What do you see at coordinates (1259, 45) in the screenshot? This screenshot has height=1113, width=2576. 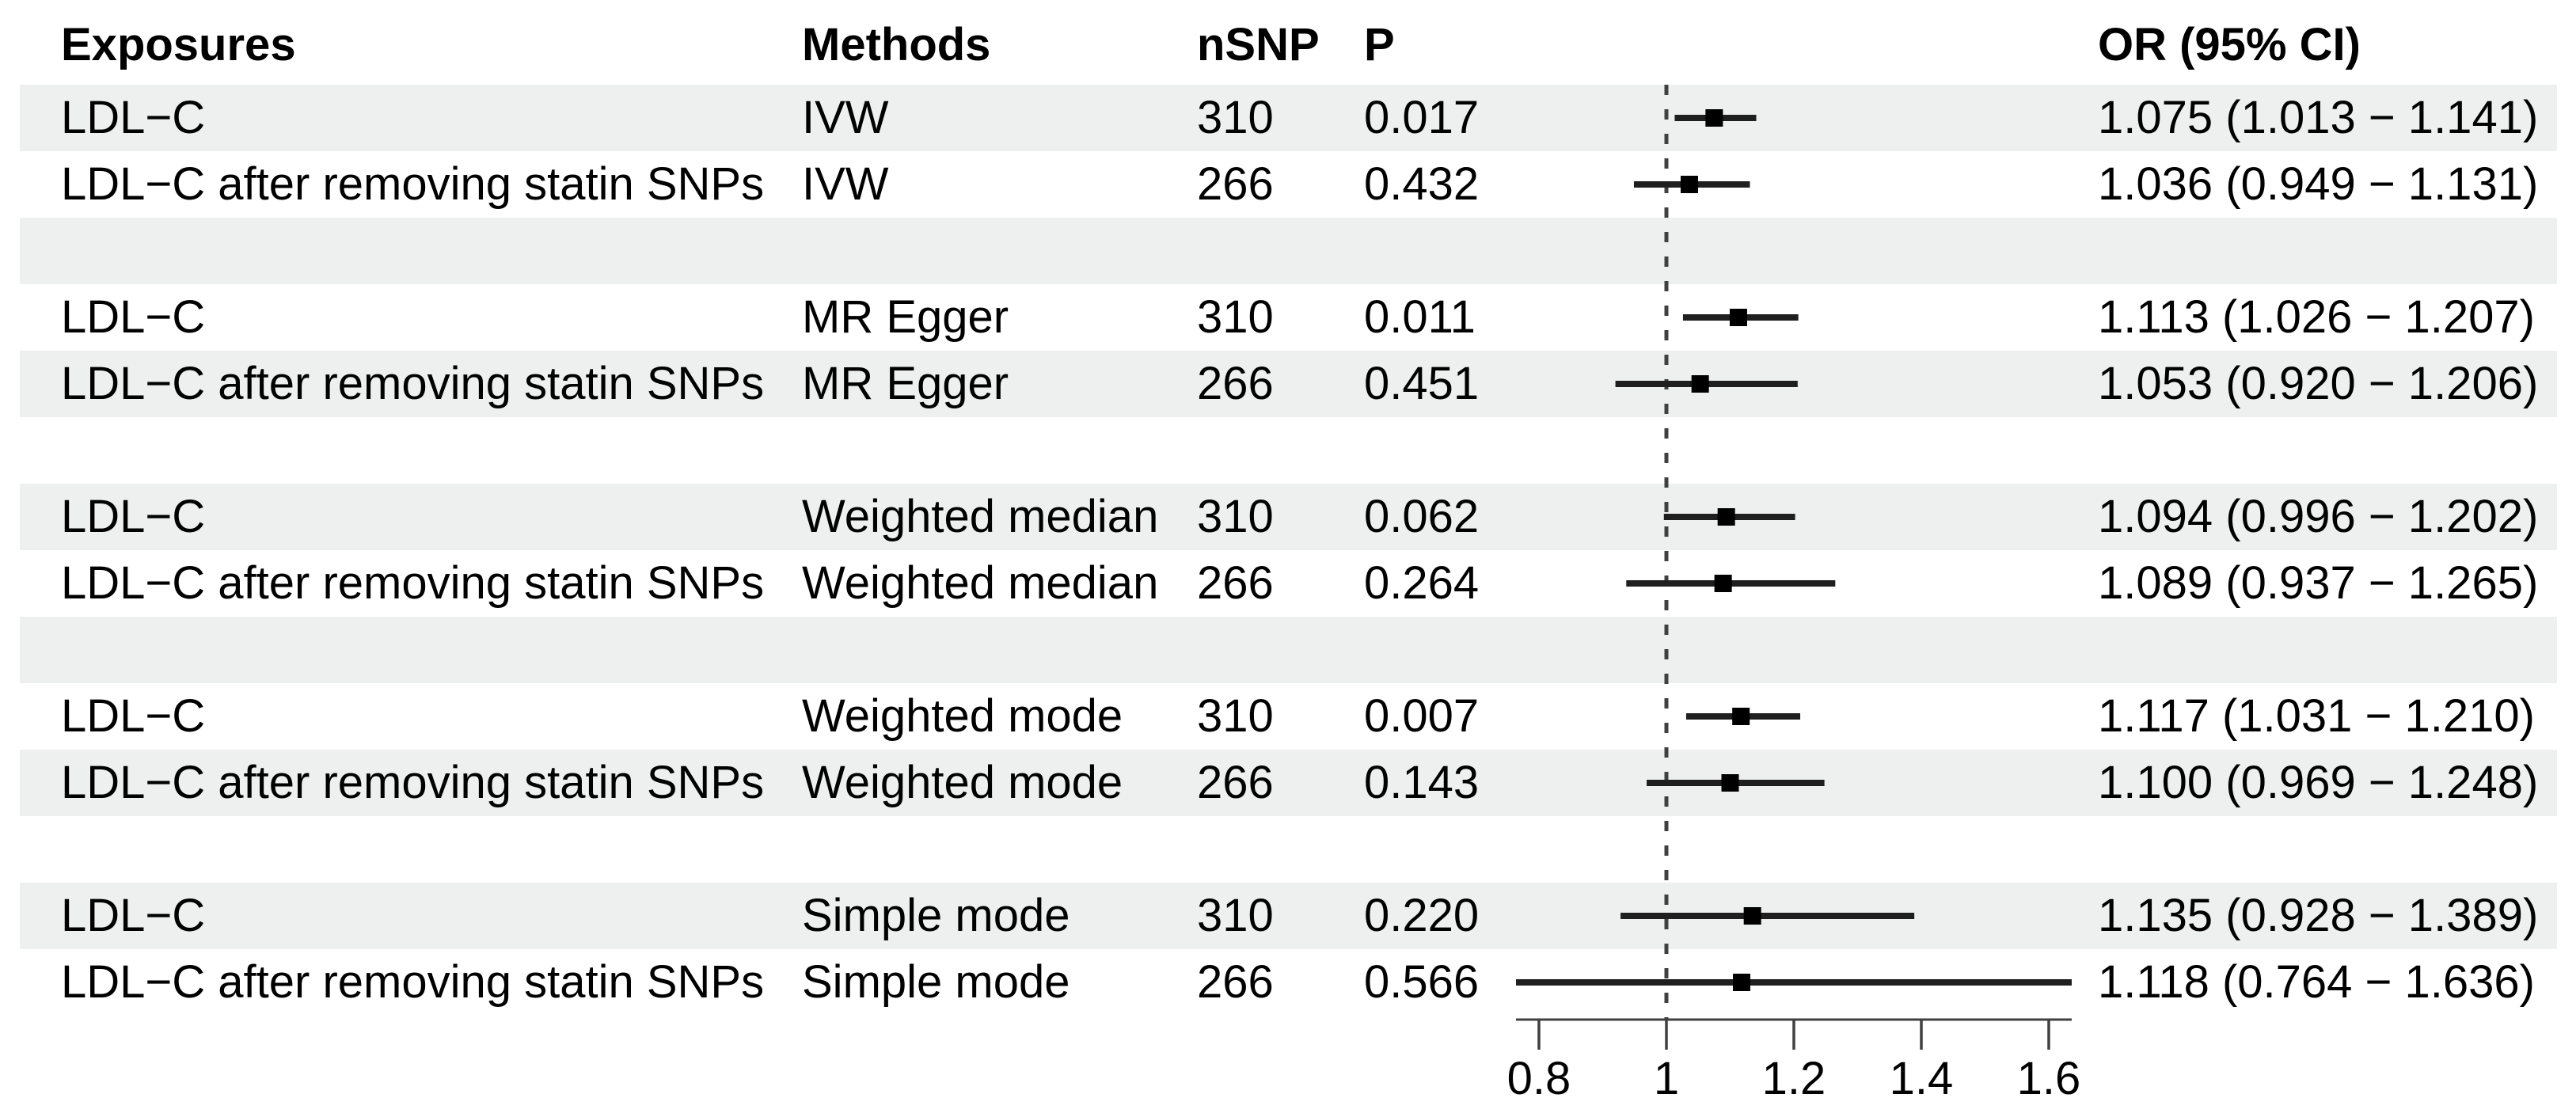 I see `col-header-nsnp: nSNP` at bounding box center [1259, 45].